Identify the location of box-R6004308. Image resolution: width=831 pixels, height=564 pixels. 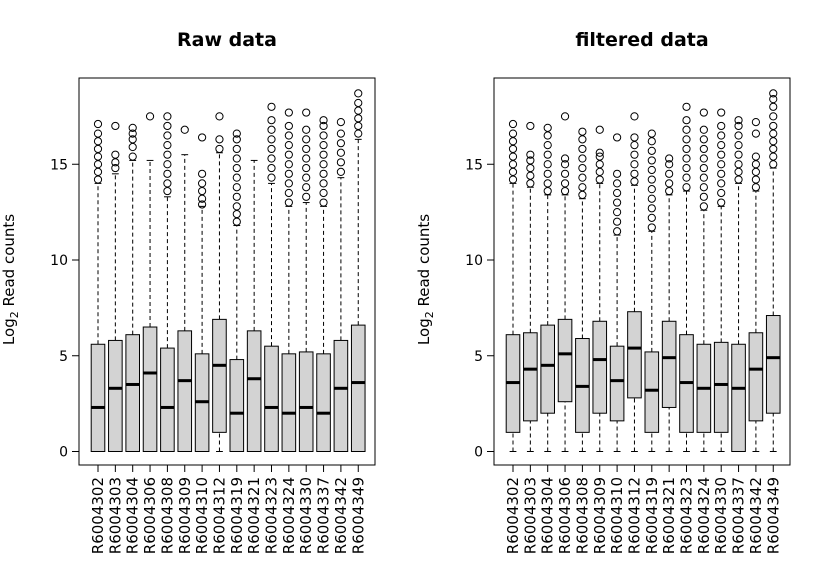
(167, 282).